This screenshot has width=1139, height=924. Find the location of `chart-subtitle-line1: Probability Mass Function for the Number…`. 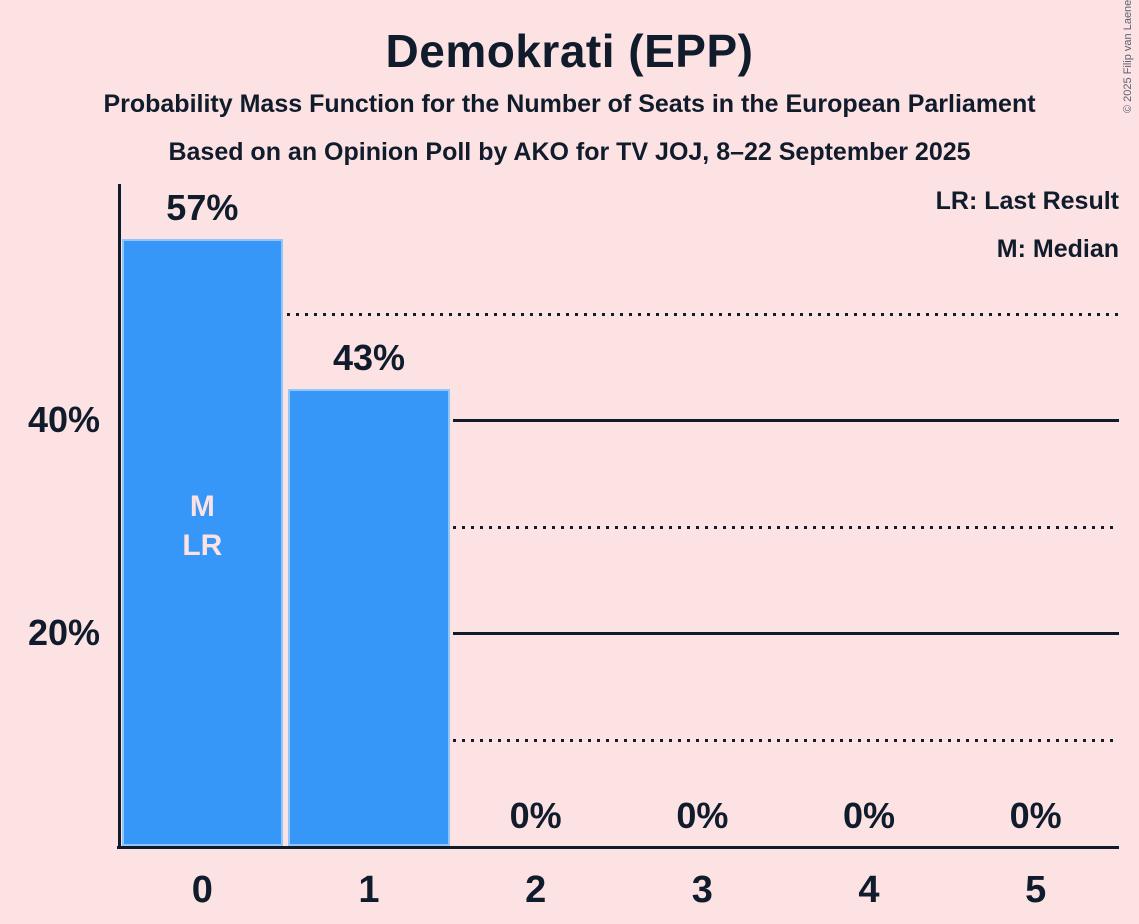

chart-subtitle-line1: Probability Mass Function for the Number… is located at coordinates (569, 104).